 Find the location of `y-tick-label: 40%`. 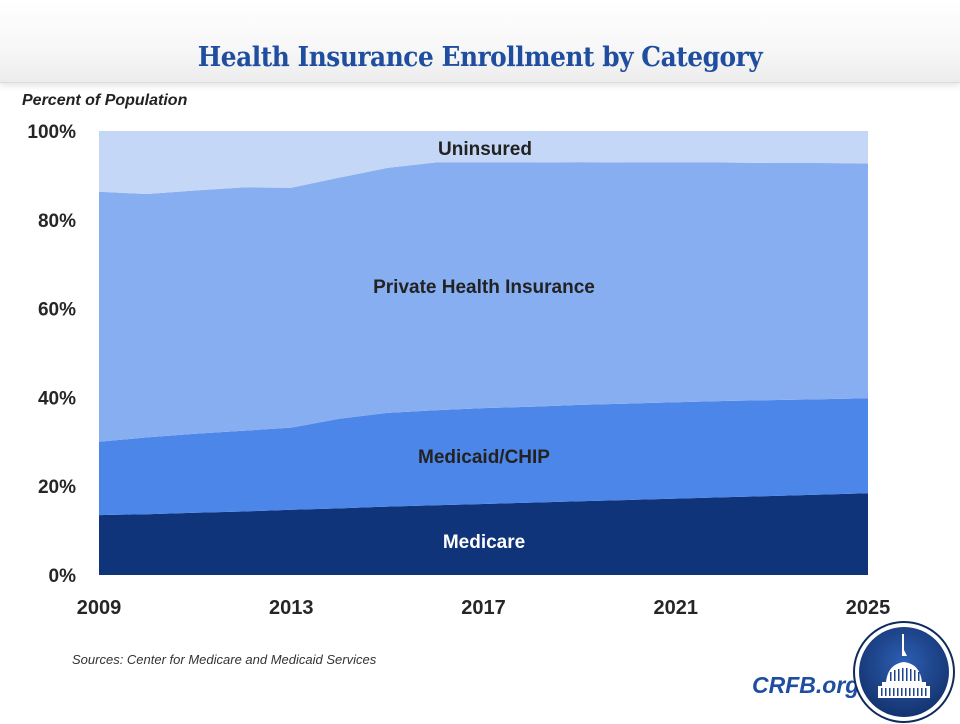

y-tick-label: 40% is located at coordinates (57, 398).